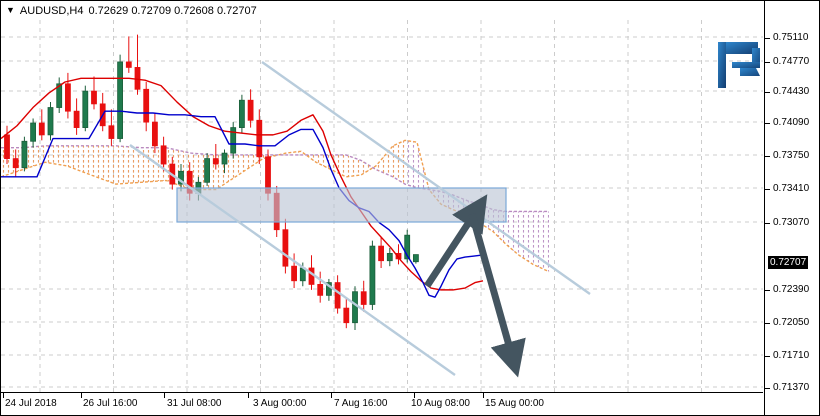  I want to click on price-tick: 0.74430, so click(787, 92).